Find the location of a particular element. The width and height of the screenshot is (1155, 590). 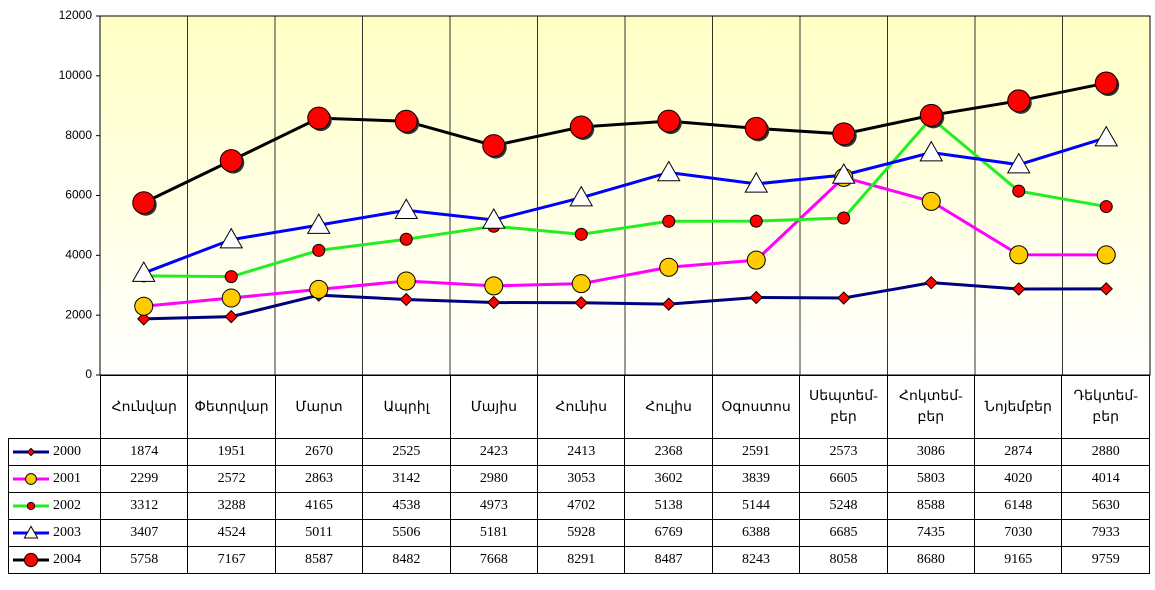

table-value: 2423 is located at coordinates (494, 452).